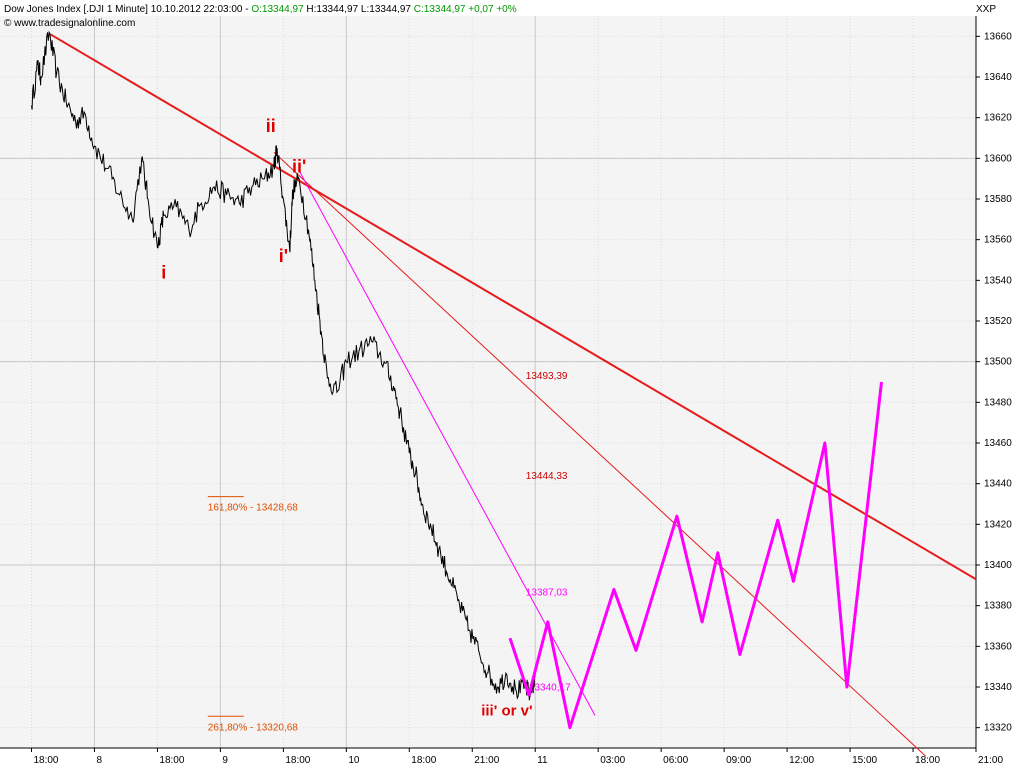 The image size is (1024, 768). What do you see at coordinates (99, 760) in the screenshot?
I see `x-tick-label: 8` at bounding box center [99, 760].